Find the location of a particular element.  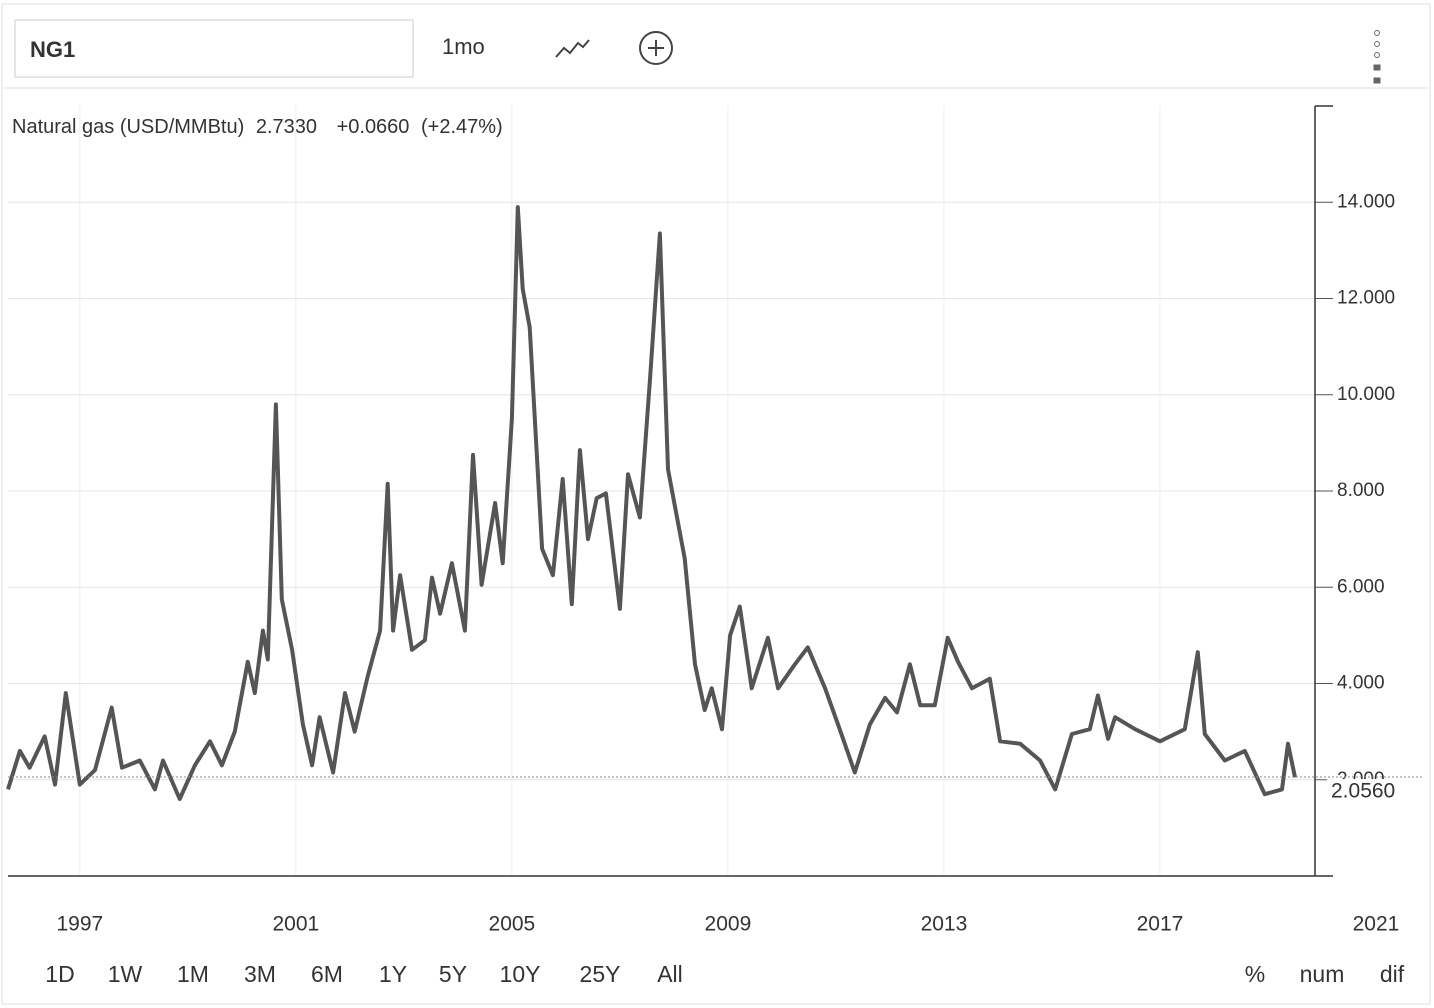

x-tick-label: 2001 is located at coordinates (295, 924).